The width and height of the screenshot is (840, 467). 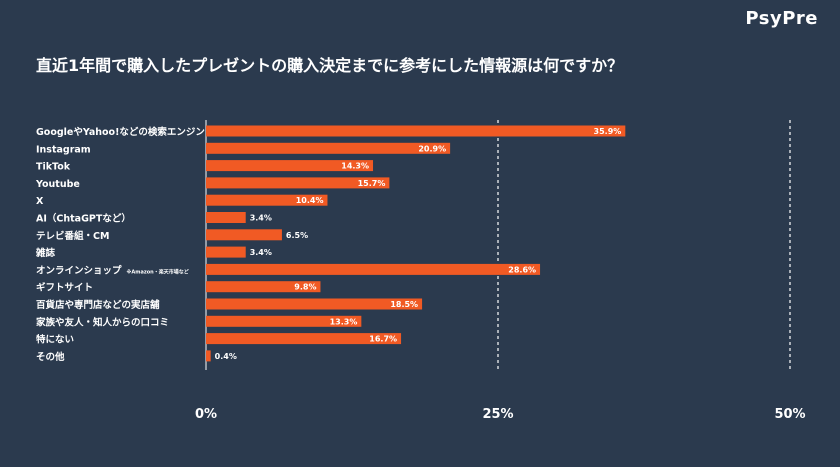 I want to click on data-label: 16.7%, so click(x=383, y=339).